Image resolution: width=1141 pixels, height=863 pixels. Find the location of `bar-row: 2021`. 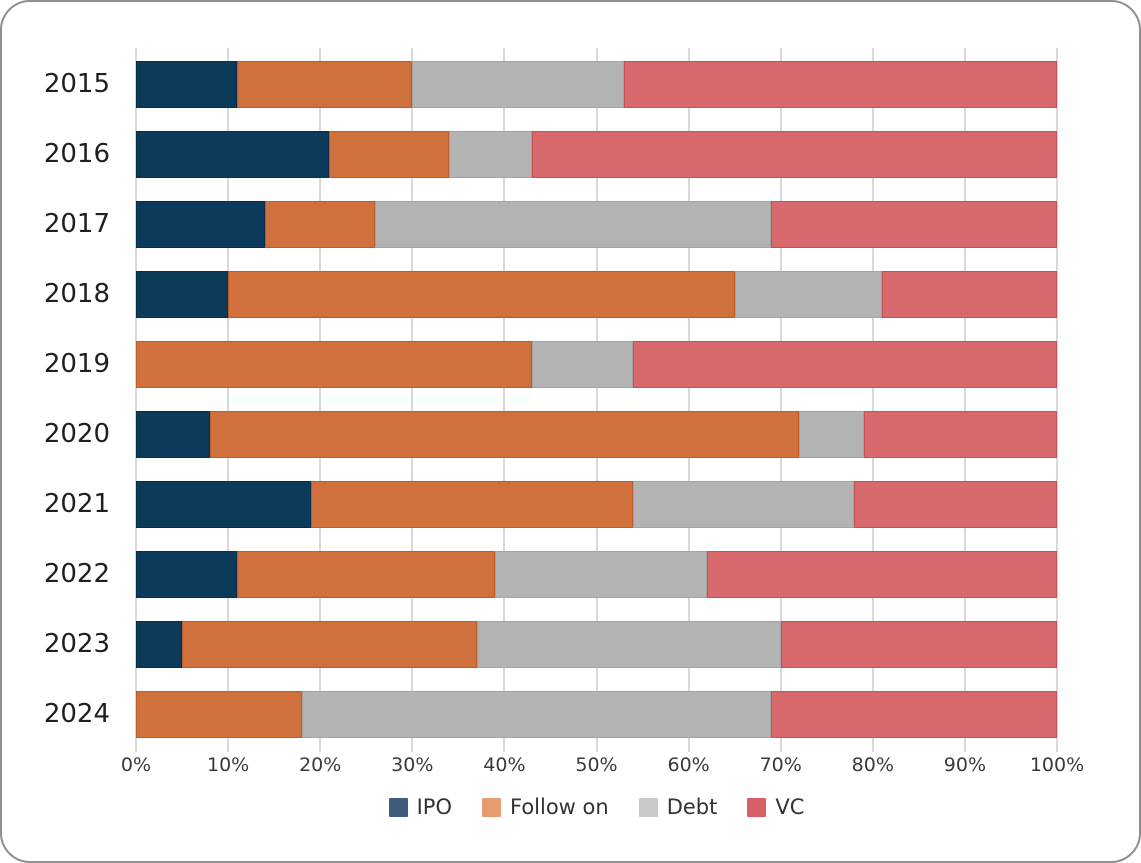

bar-row: 2021 is located at coordinates (529, 504).